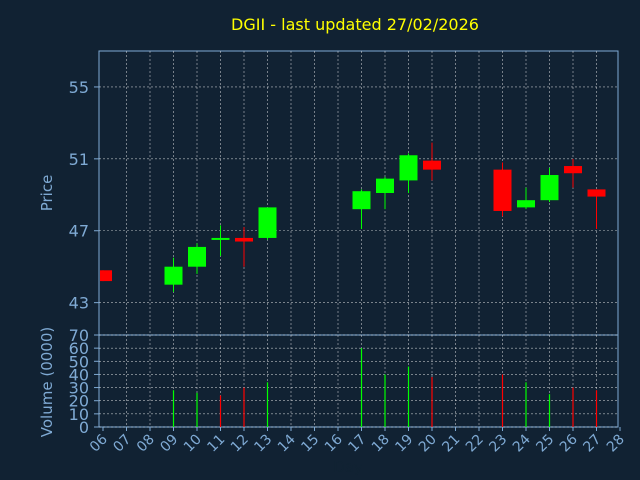 This screenshot has height=480, width=640. Describe the element at coordinates (79, 374) in the screenshot. I see `volume-tick-label: 40` at that location.